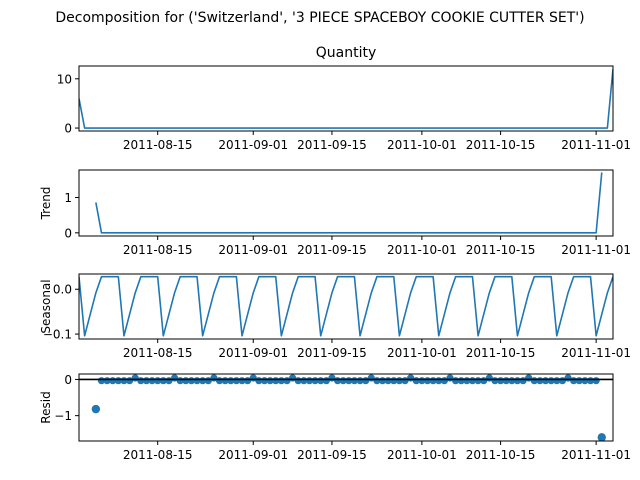 The image size is (640, 480). I want to click on quantity-series-line, so click(346, 98).